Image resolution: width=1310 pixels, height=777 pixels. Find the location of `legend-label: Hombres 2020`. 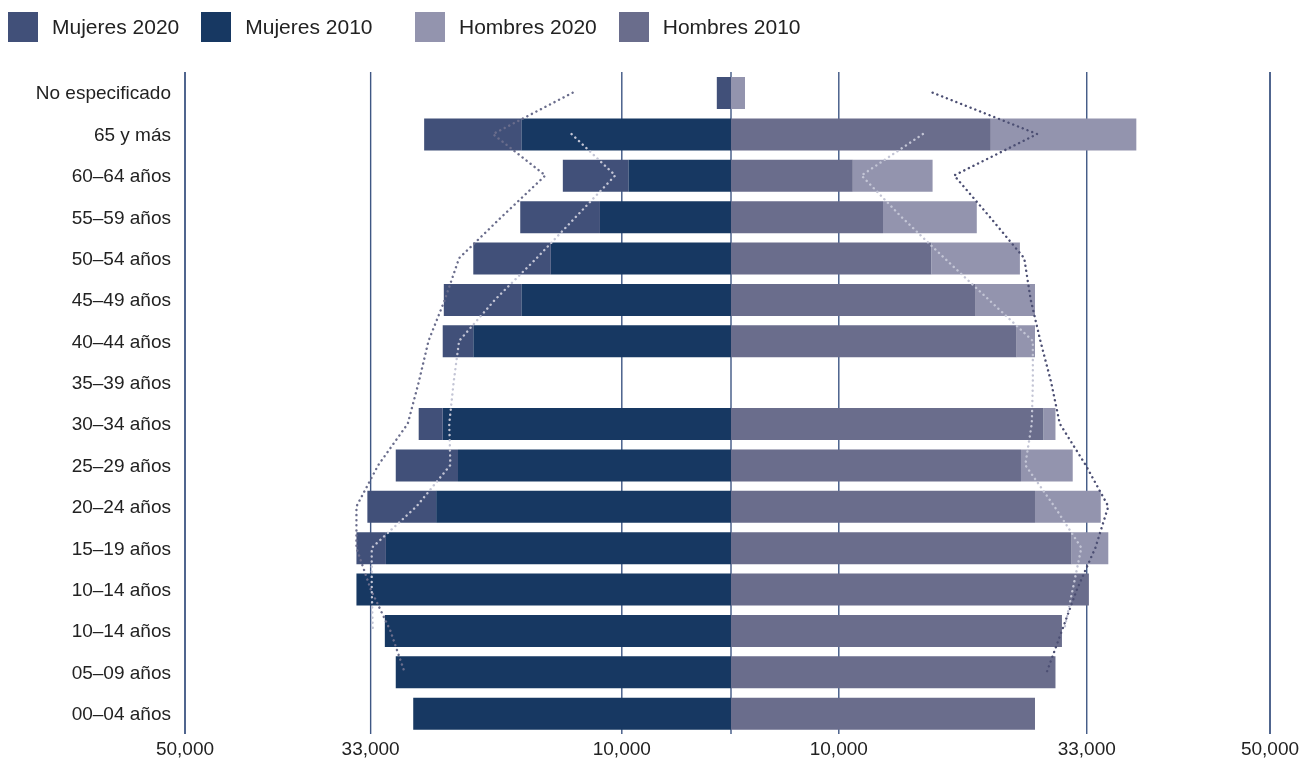

legend-label: Hombres 2020 is located at coordinates (528, 27).